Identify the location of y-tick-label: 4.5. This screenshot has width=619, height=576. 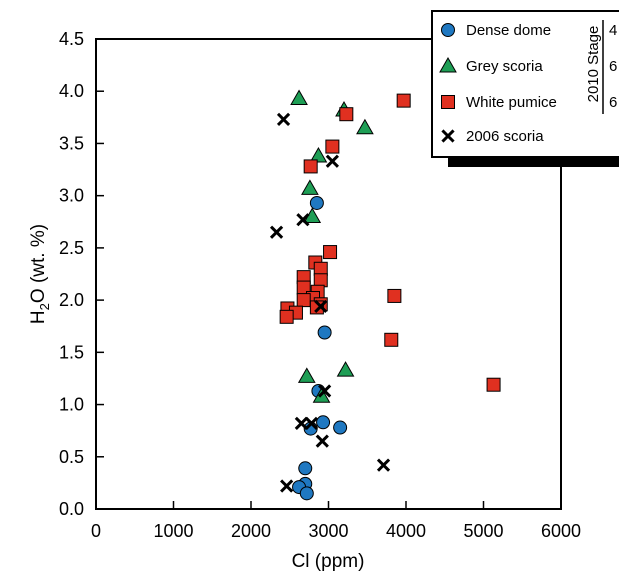
(71, 39).